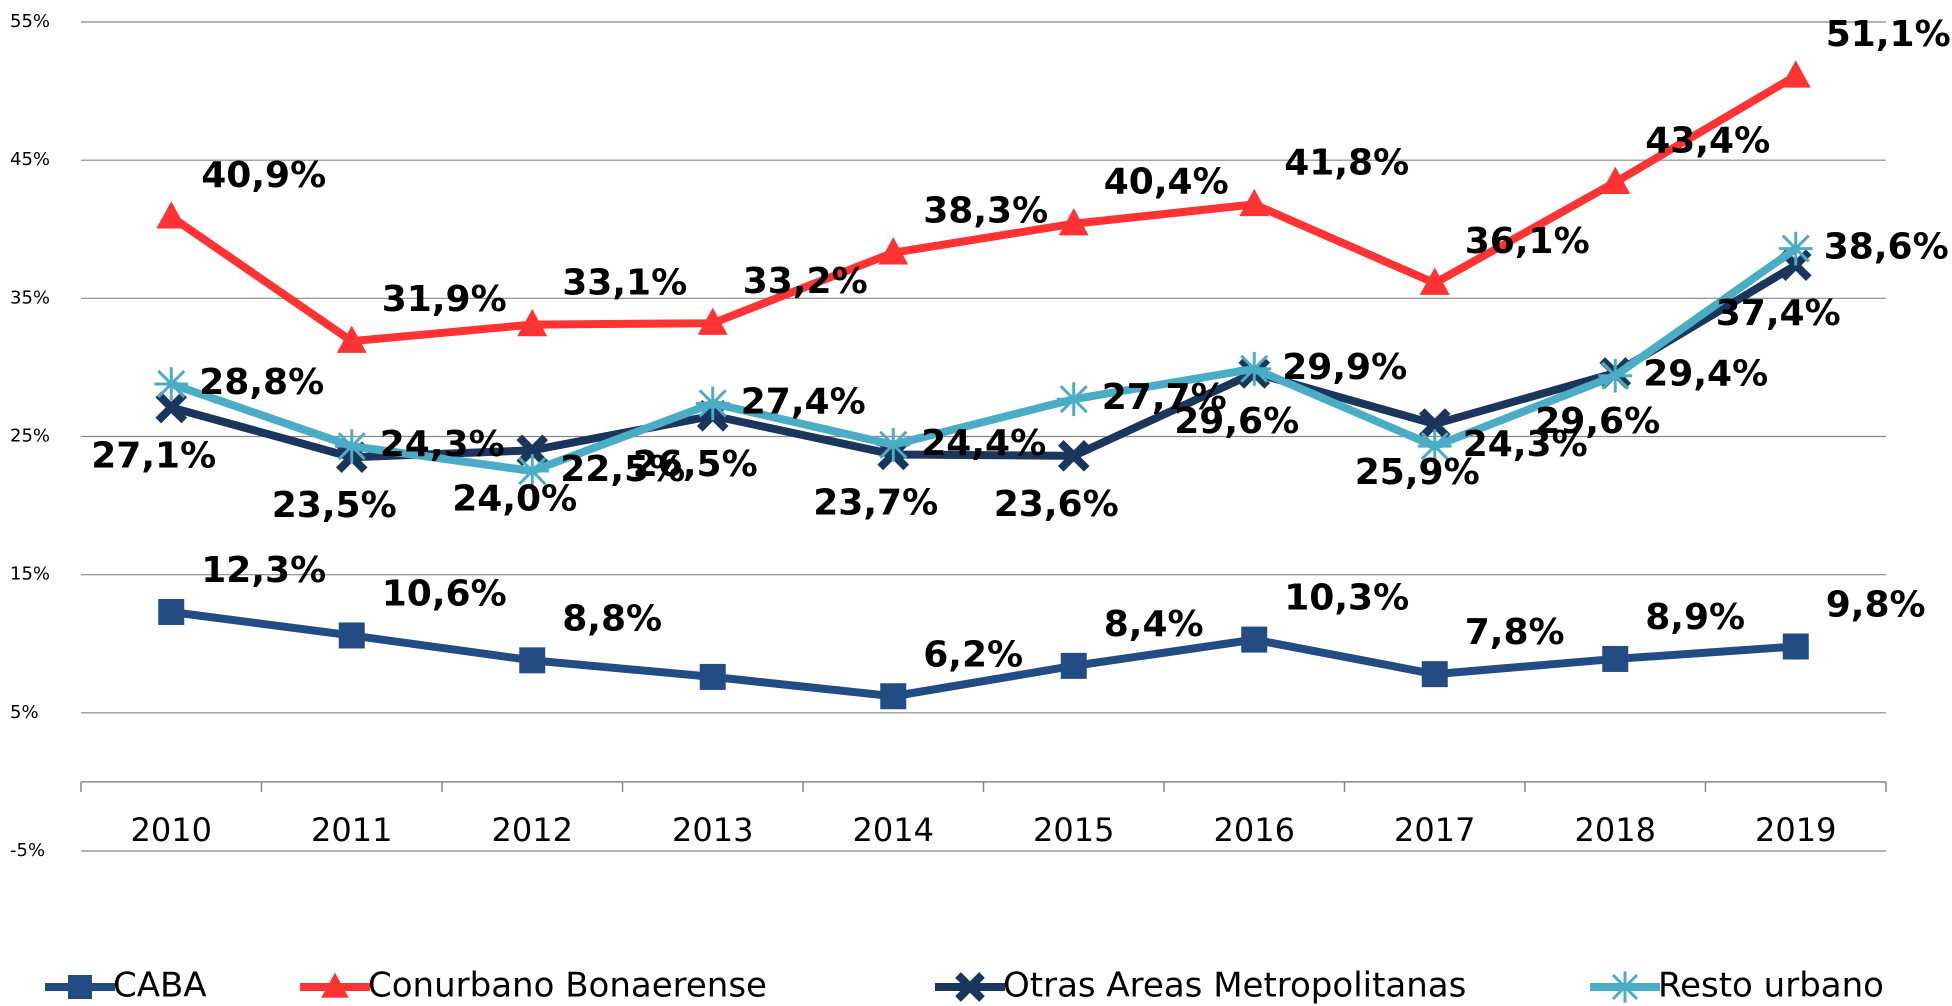 This screenshot has width=1952, height=1006. I want to click on series, so click(983, 654).